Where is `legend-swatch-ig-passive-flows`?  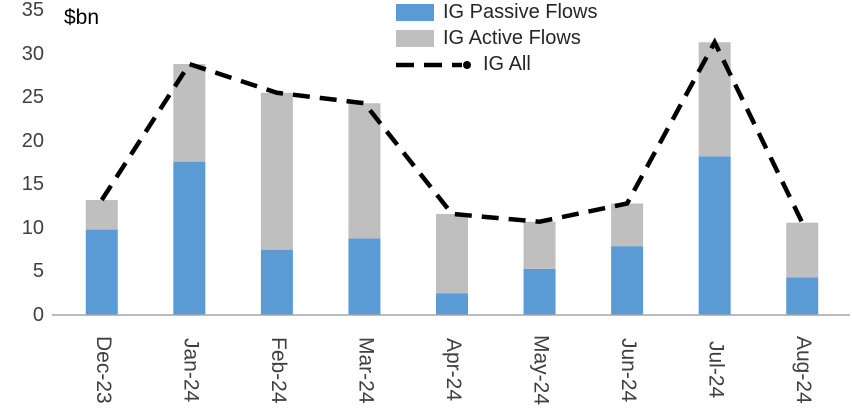 legend-swatch-ig-passive-flows is located at coordinates (415, 12).